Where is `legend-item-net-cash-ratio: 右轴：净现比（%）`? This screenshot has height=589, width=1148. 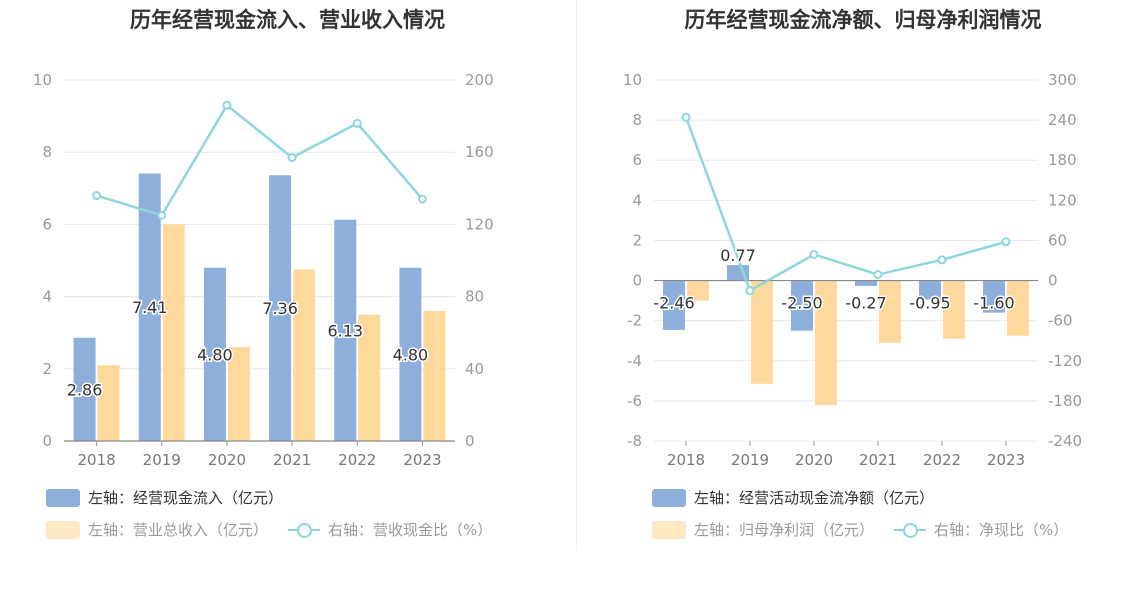
legend-item-net-cash-ratio: 右轴：净现比（%） is located at coordinates (981, 529).